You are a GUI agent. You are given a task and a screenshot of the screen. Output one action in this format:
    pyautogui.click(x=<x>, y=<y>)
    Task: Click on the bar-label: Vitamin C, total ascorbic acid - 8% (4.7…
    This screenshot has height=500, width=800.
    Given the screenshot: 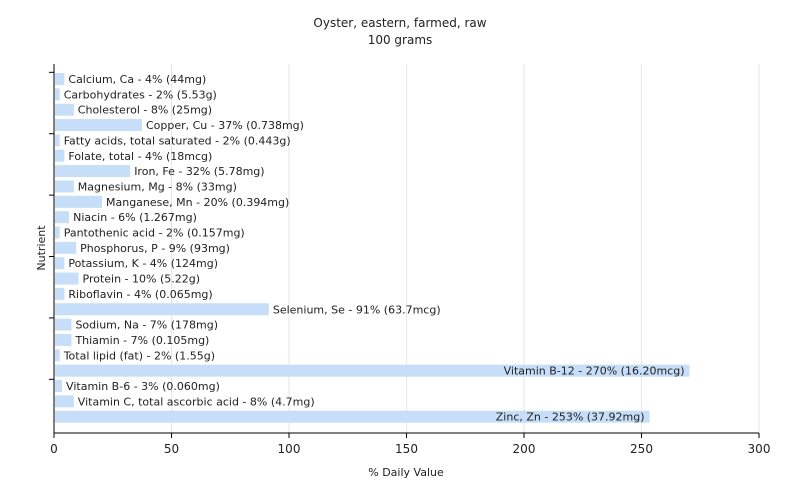 What is the action you would take?
    pyautogui.click(x=196, y=401)
    